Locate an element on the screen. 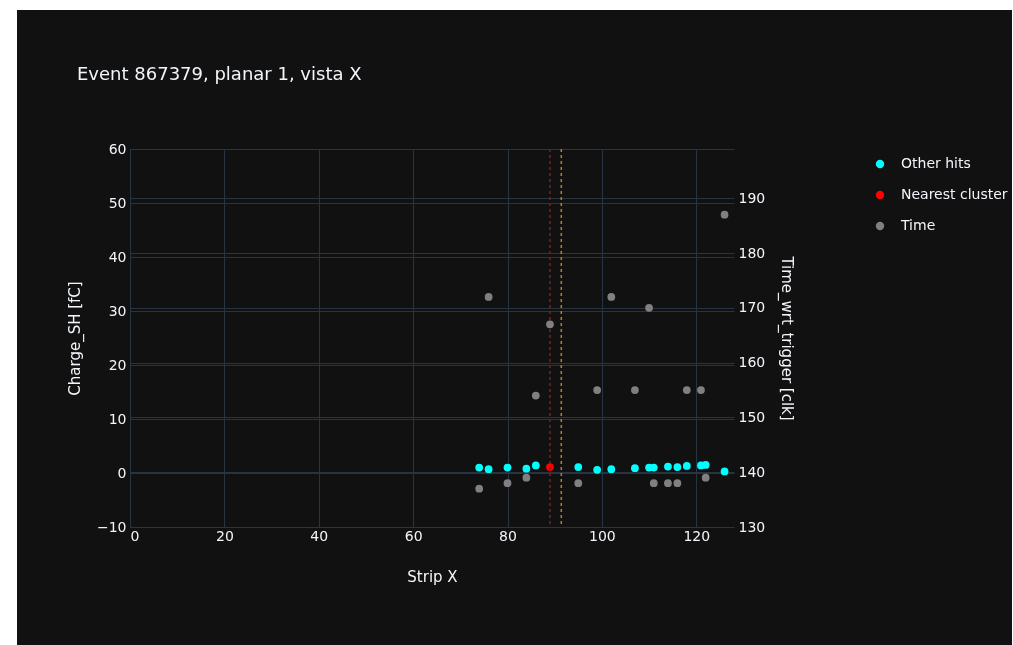 The height and width of the screenshot is (645, 1013). x-tick-label: 100 is located at coordinates (602, 535).